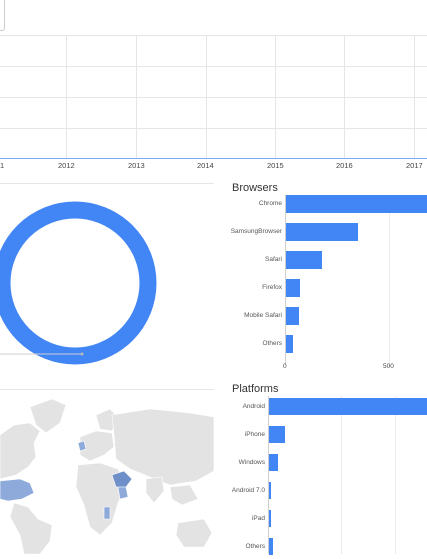 This screenshot has height=559, width=427. What do you see at coordinates (414, 165) in the screenshot?
I see `year-tick: 2017` at bounding box center [414, 165].